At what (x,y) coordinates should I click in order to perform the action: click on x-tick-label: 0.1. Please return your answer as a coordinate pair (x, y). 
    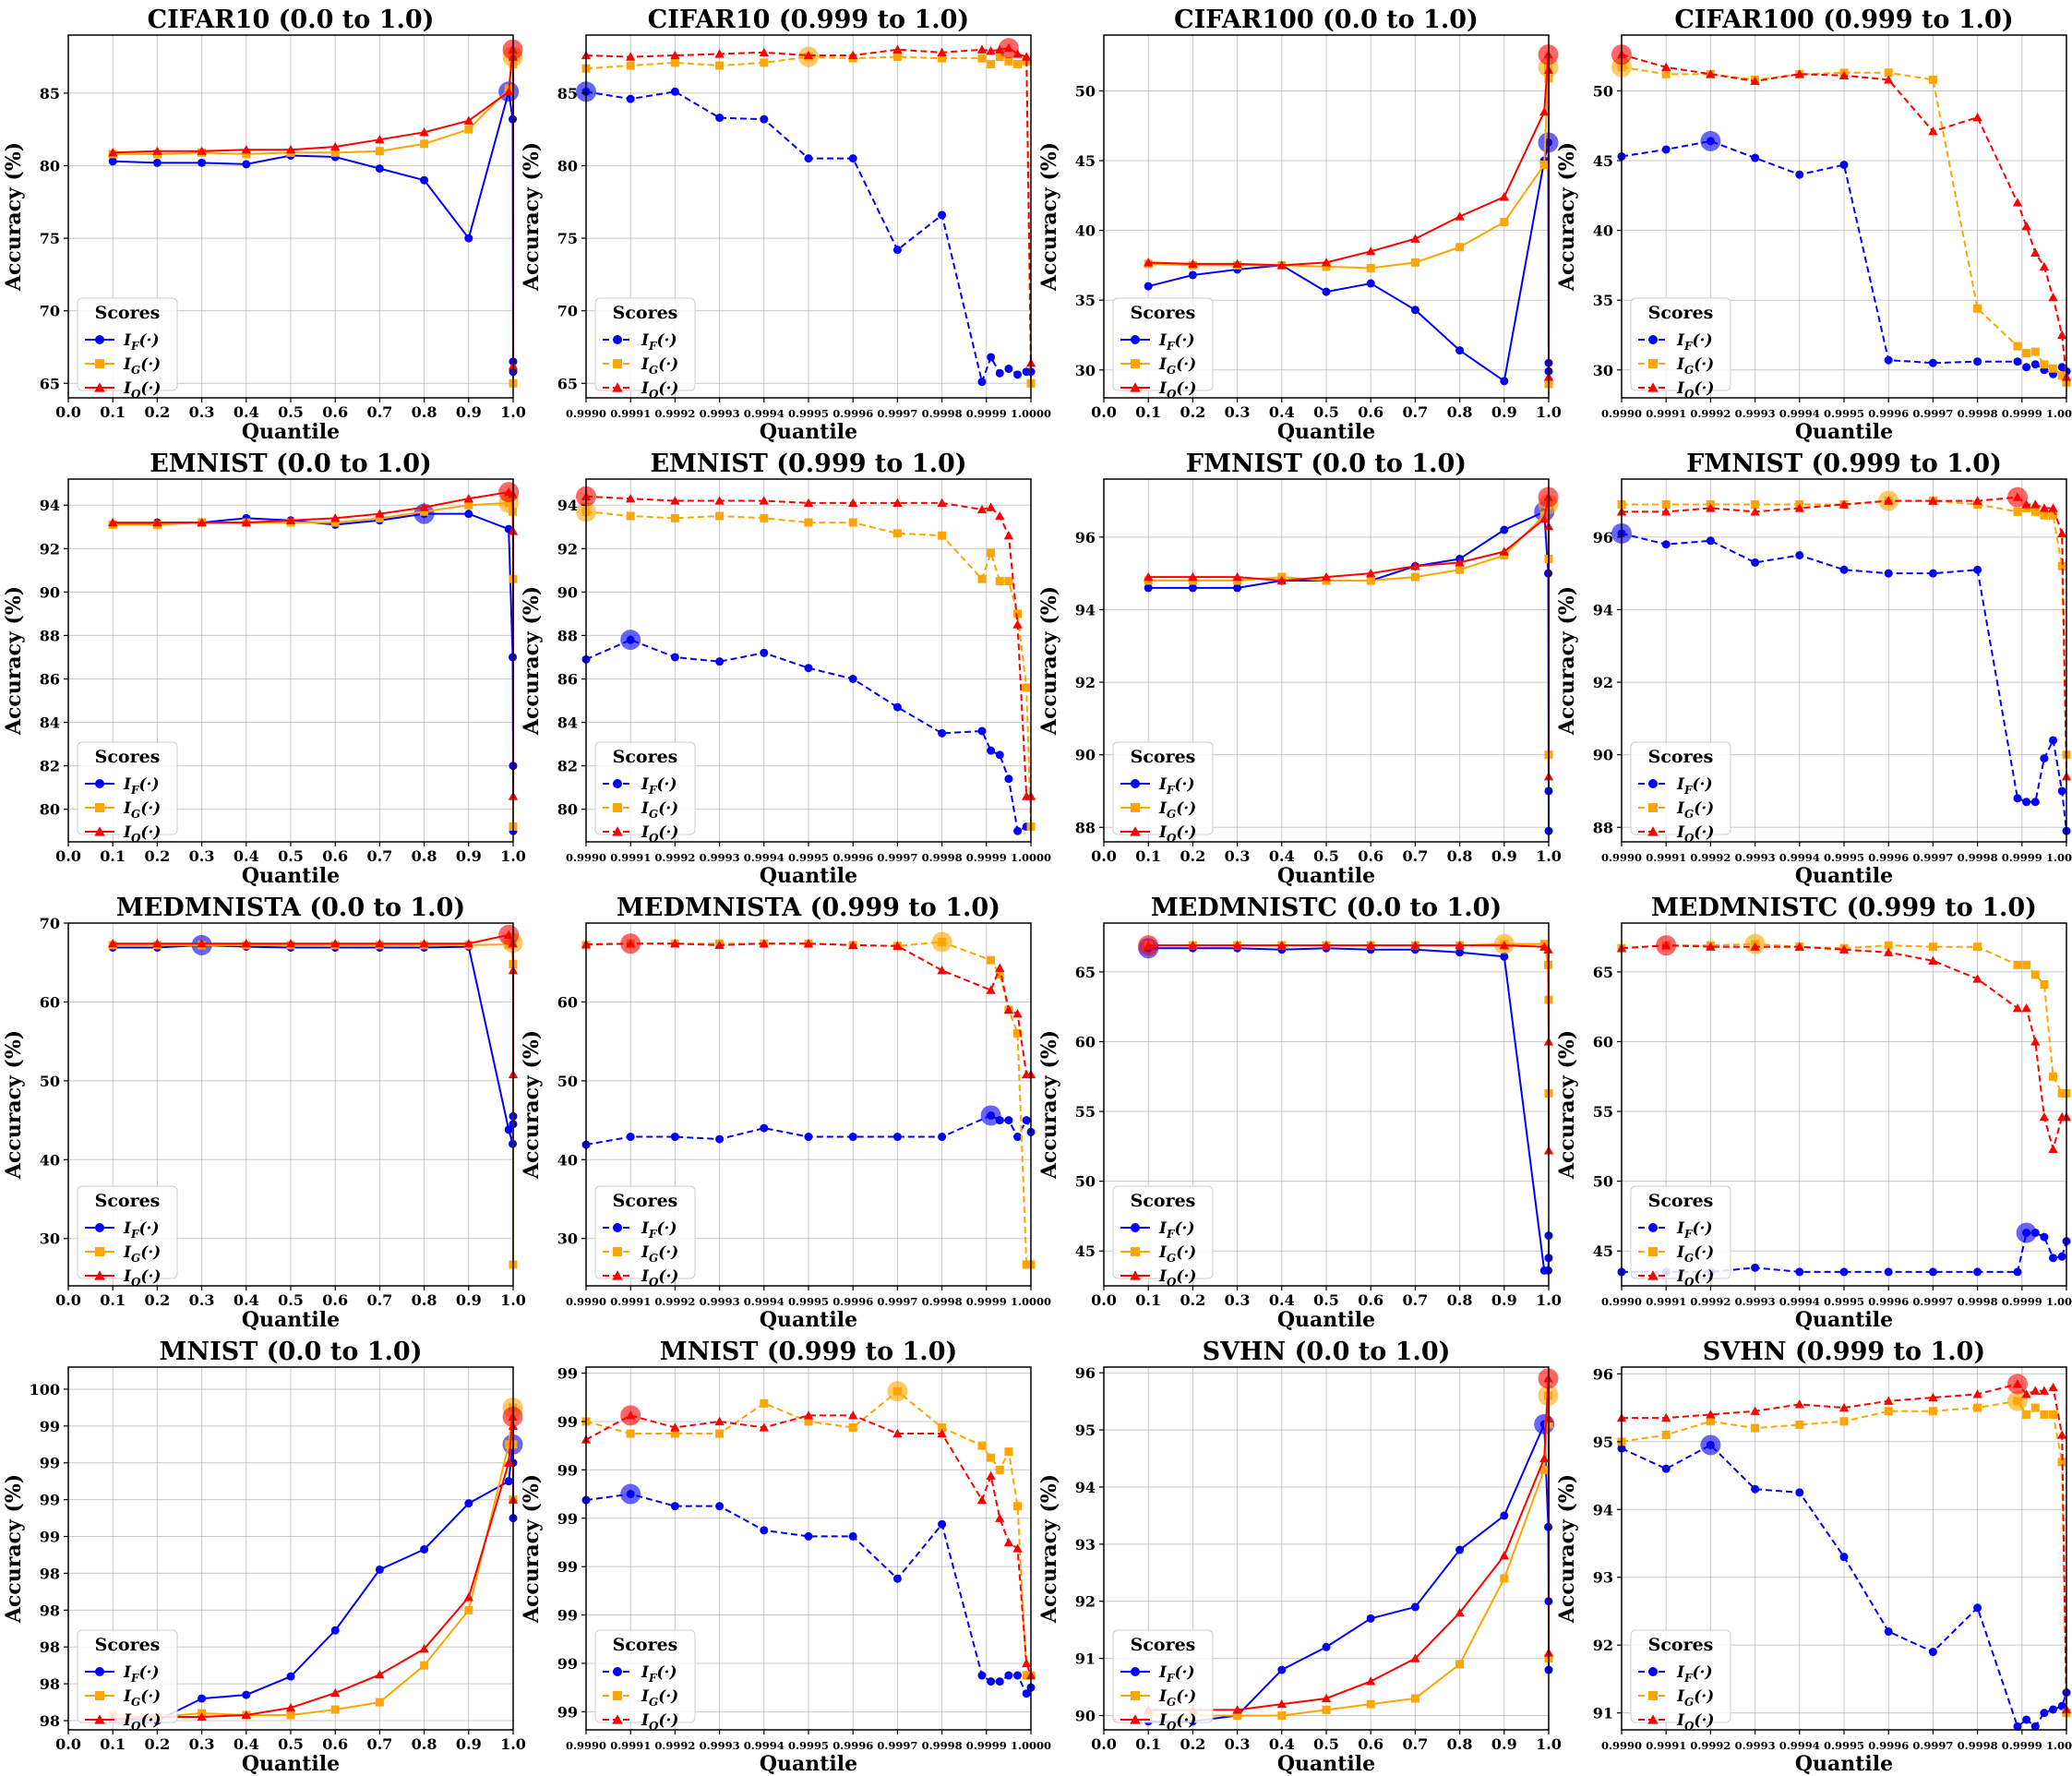
    Looking at the image, I should click on (113, 1744).